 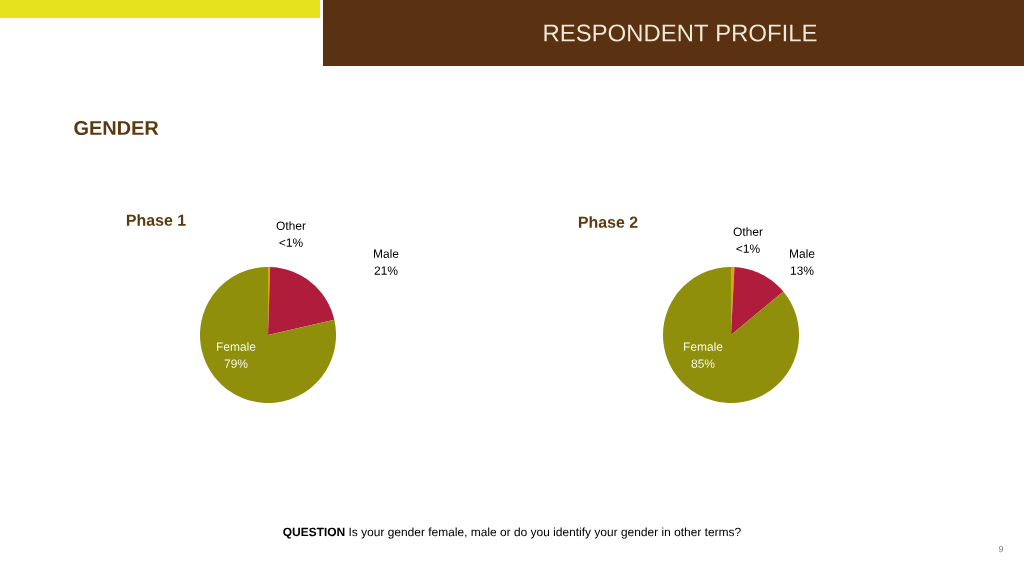 What do you see at coordinates (680, 33) in the screenshot?
I see `text: RESPONDENT PROFILE` at bounding box center [680, 33].